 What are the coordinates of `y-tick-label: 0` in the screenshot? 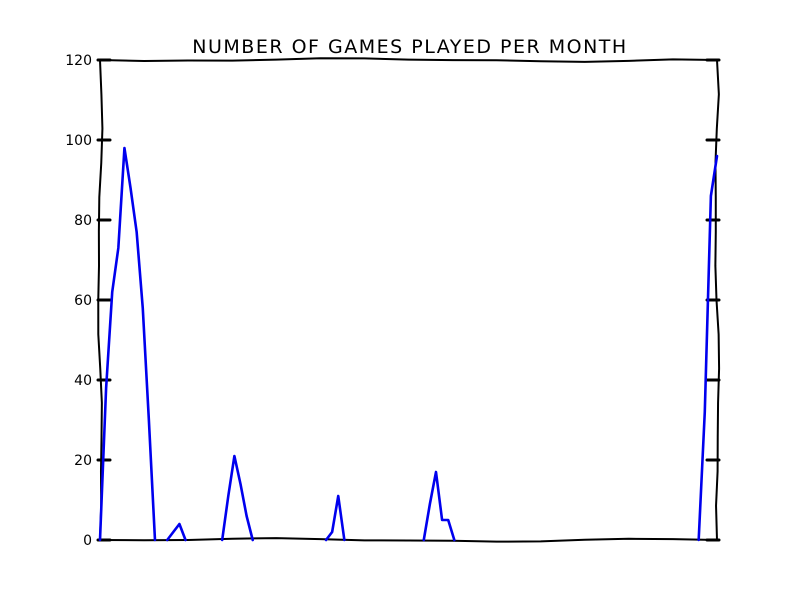 It's located at (87, 541).